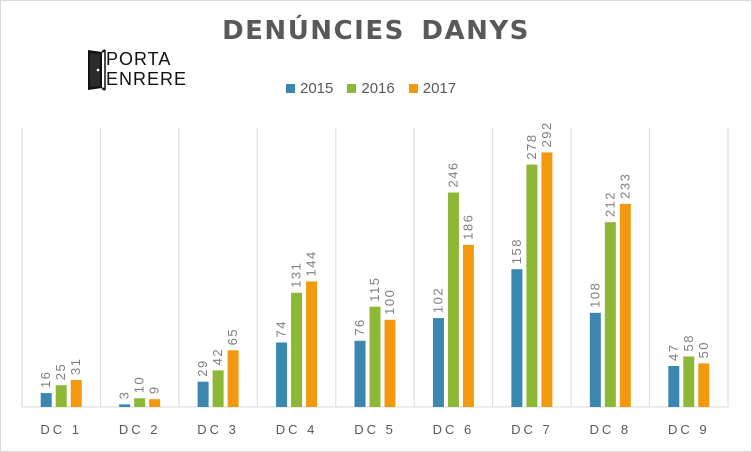 This screenshot has width=752, height=452. I want to click on category-label: DC 5, so click(375, 429).